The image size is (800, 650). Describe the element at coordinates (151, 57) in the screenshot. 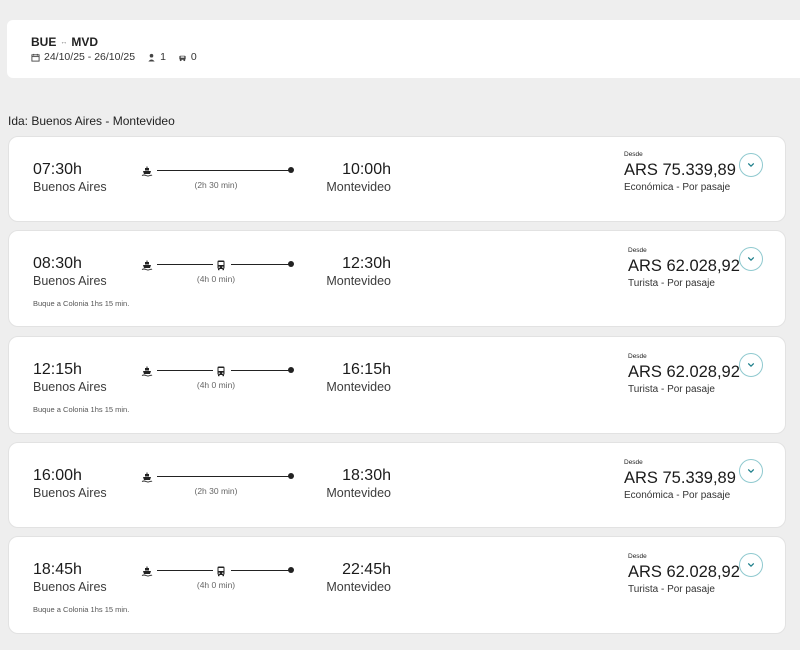

I see `person-icon` at that location.